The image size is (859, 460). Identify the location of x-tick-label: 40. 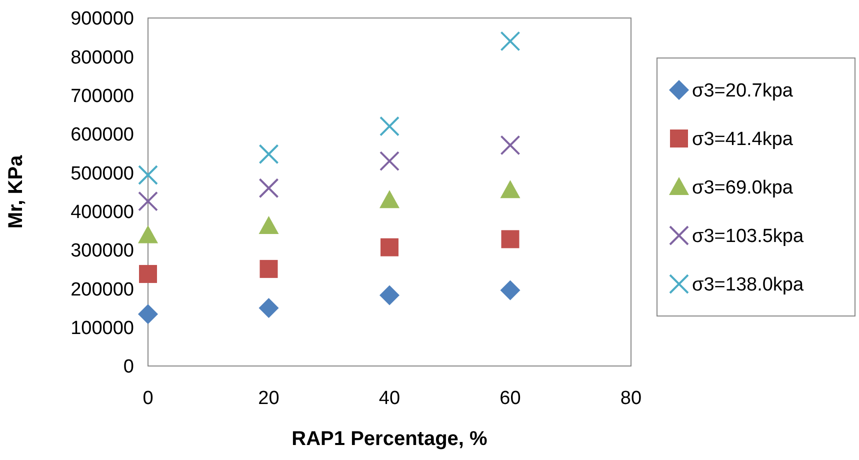
(389, 398).